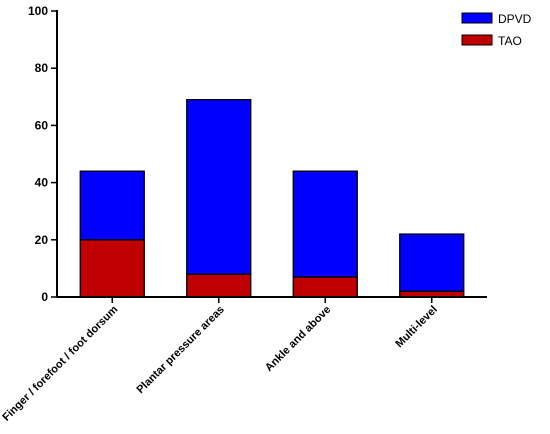  What do you see at coordinates (42, 240) in the screenshot?
I see `y-tick-label-20: 20` at bounding box center [42, 240].